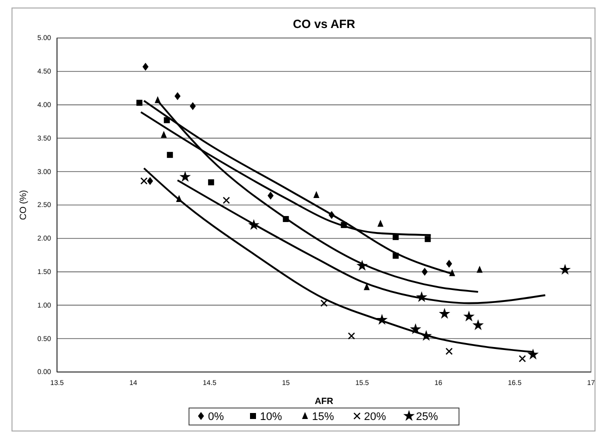 Image resolution: width=607 pixels, height=435 pixels. What do you see at coordinates (271, 417) in the screenshot?
I see `legend-label: 10%` at bounding box center [271, 417].